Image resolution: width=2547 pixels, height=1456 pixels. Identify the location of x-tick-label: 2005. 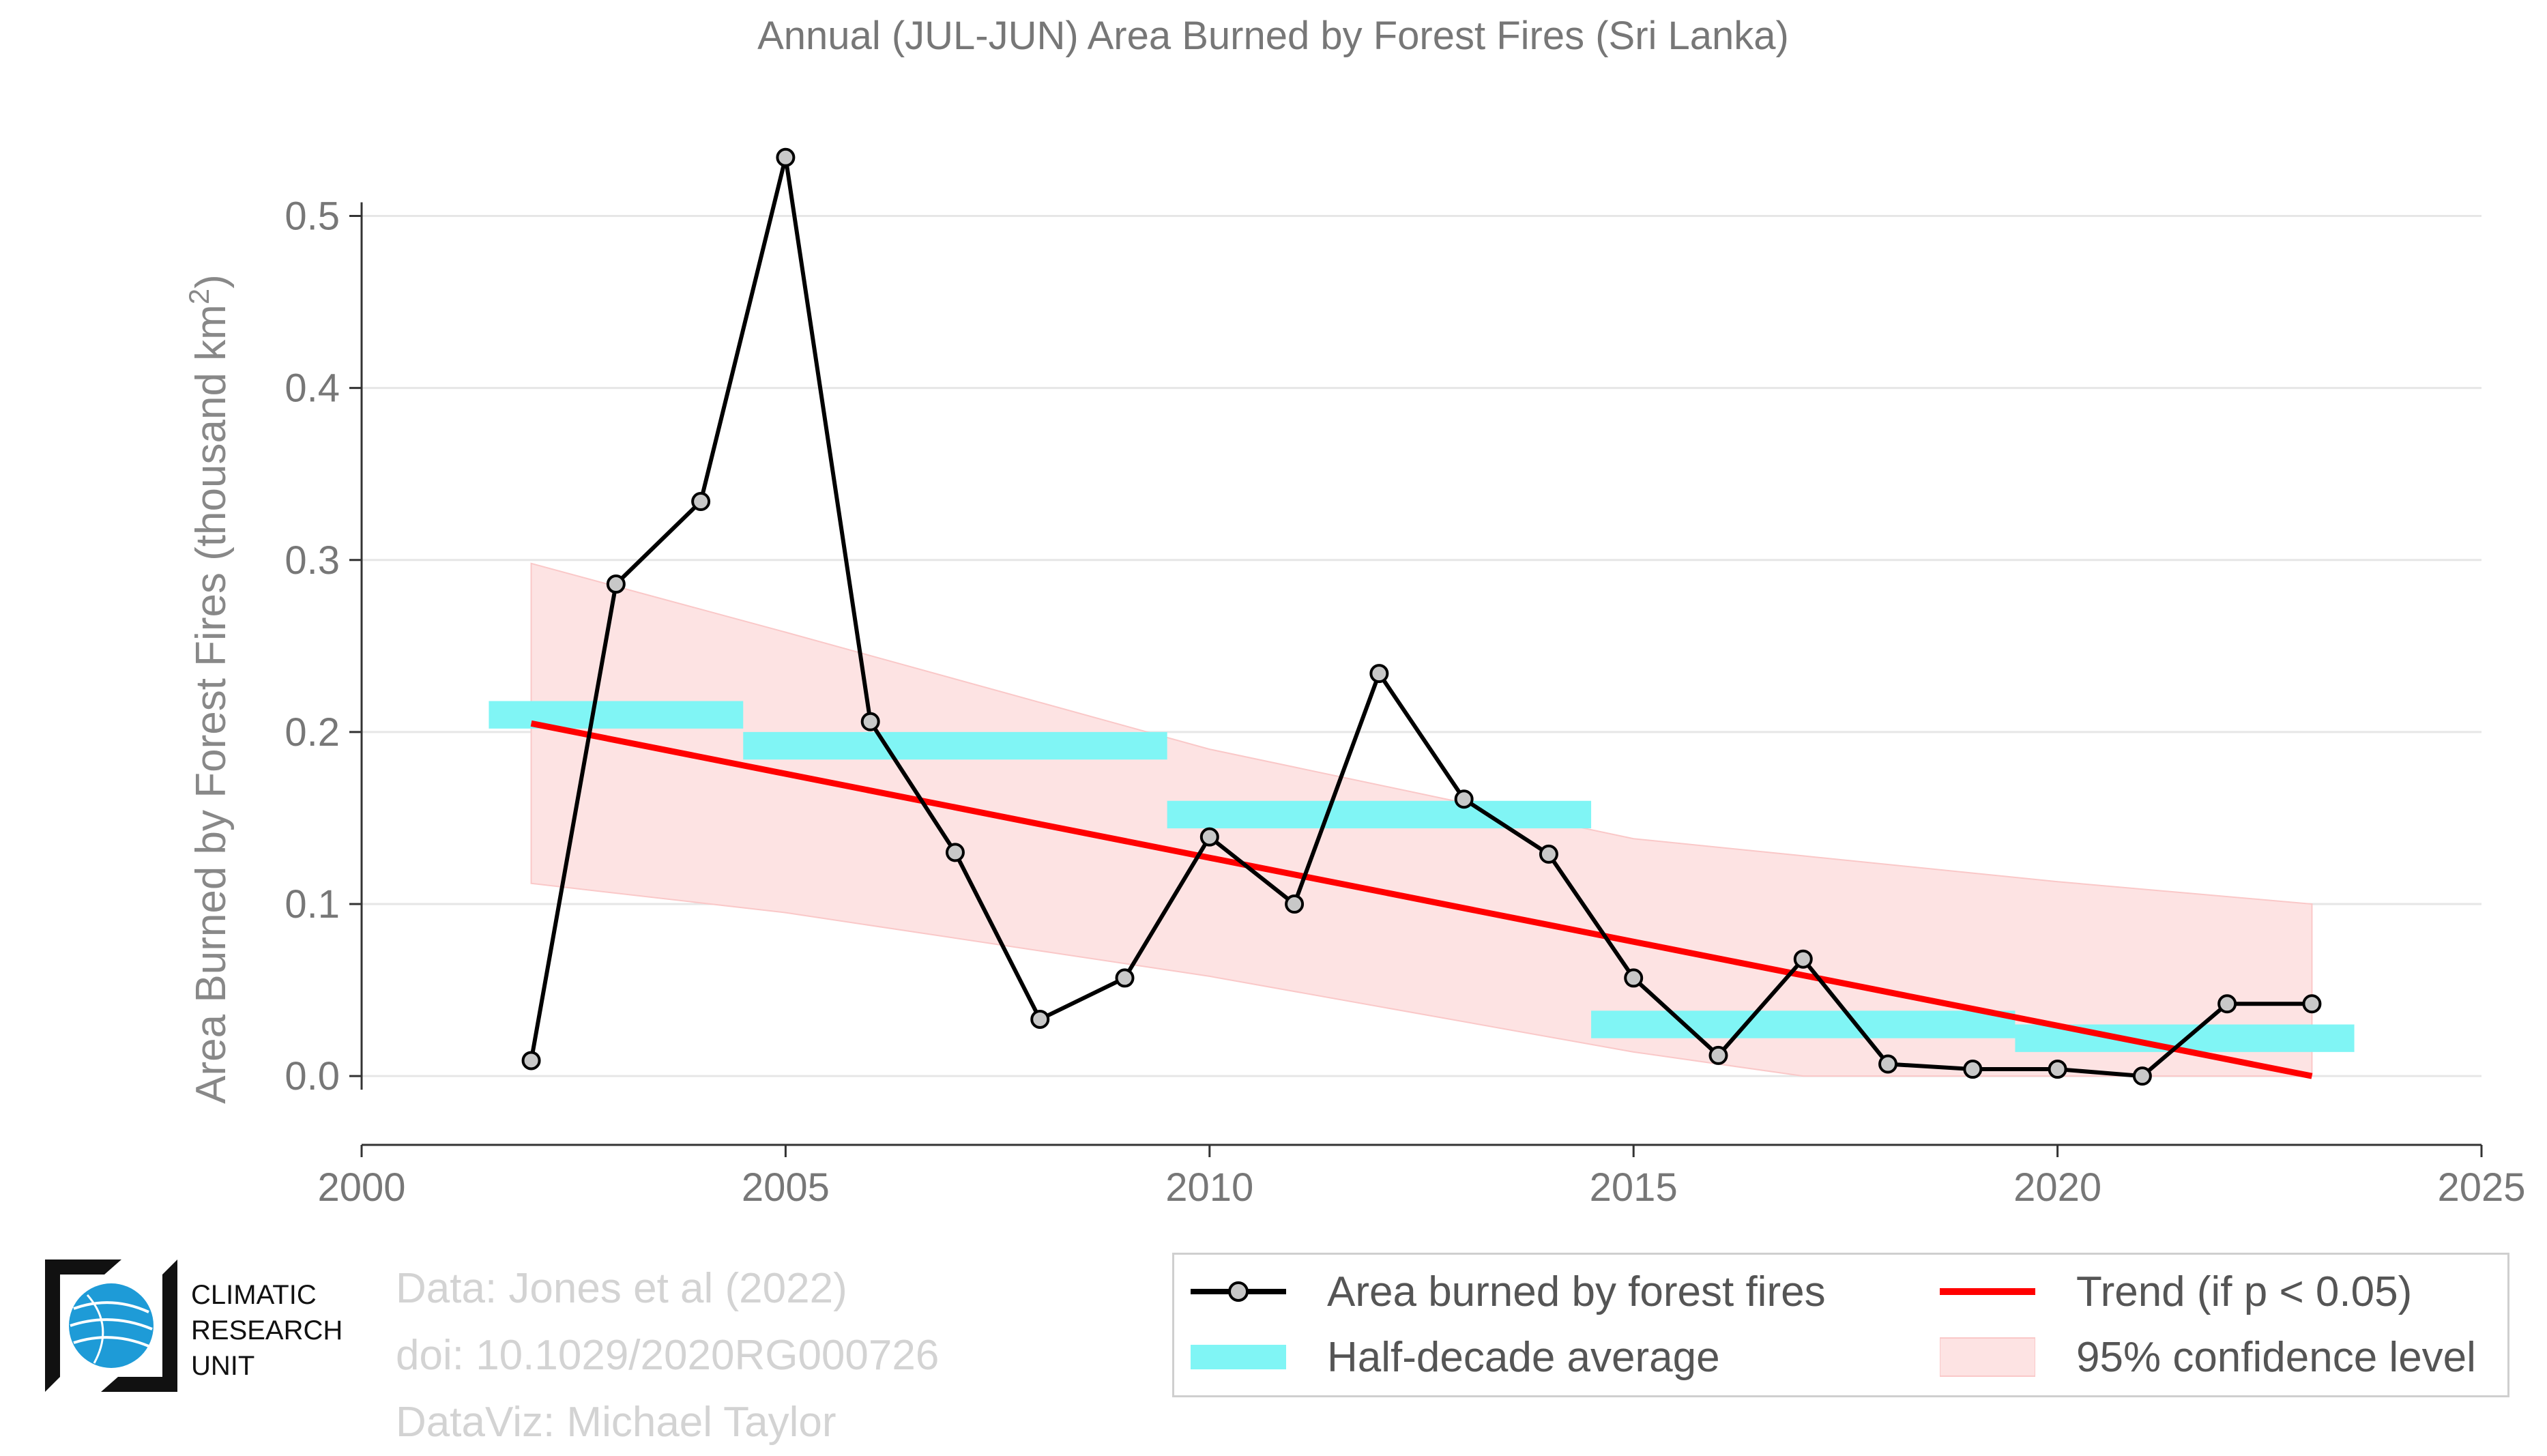
(786, 1187).